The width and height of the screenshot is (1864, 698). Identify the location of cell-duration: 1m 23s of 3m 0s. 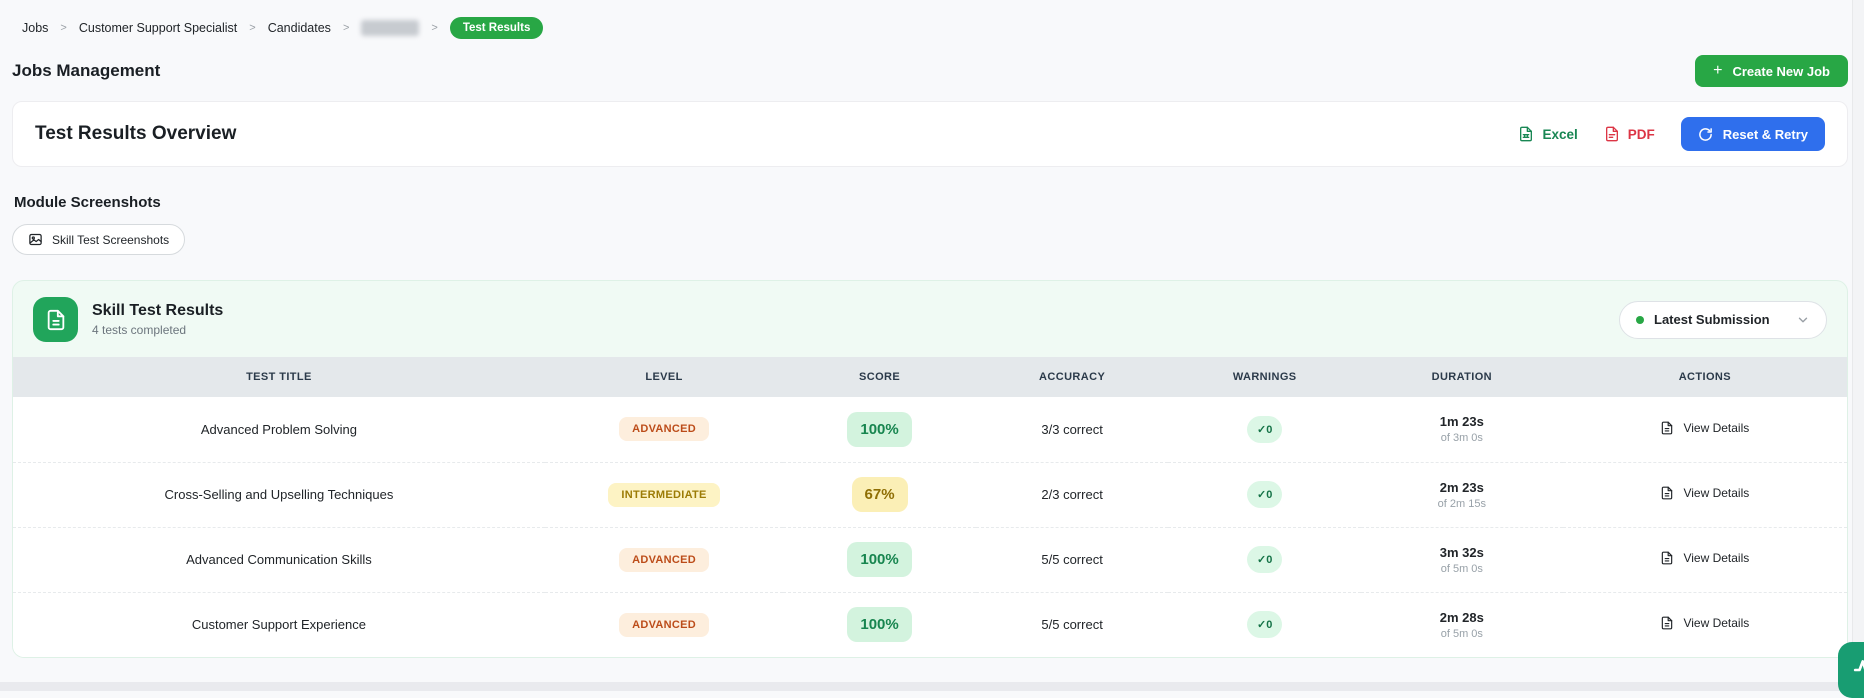
(1461, 429).